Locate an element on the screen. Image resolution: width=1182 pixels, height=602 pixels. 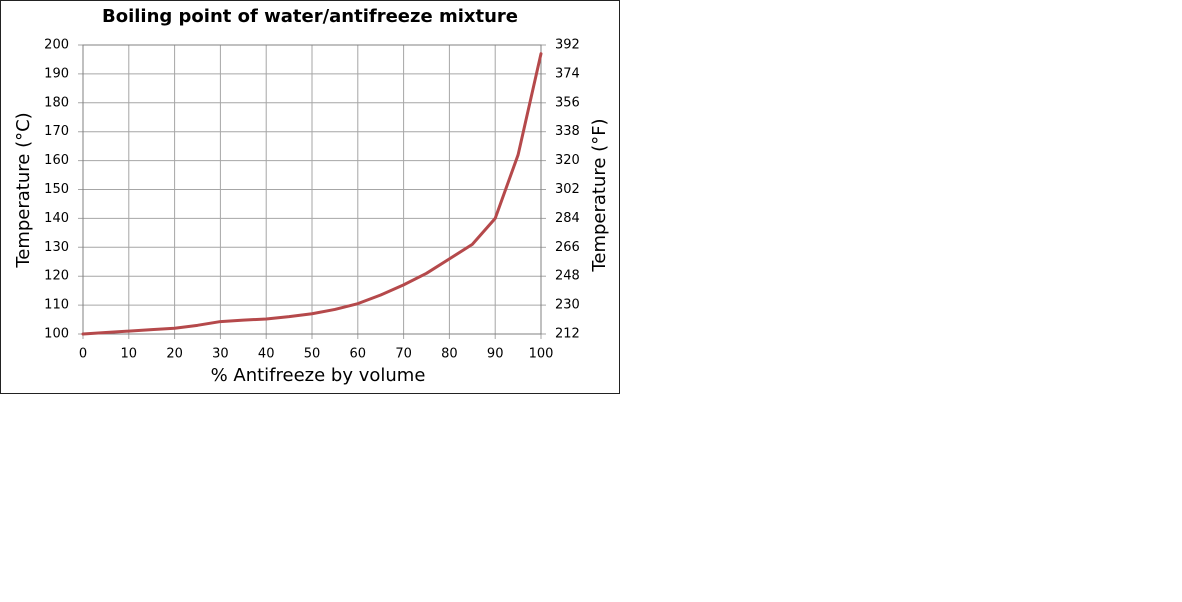
y2-tick-label: 230 is located at coordinates (567, 305).